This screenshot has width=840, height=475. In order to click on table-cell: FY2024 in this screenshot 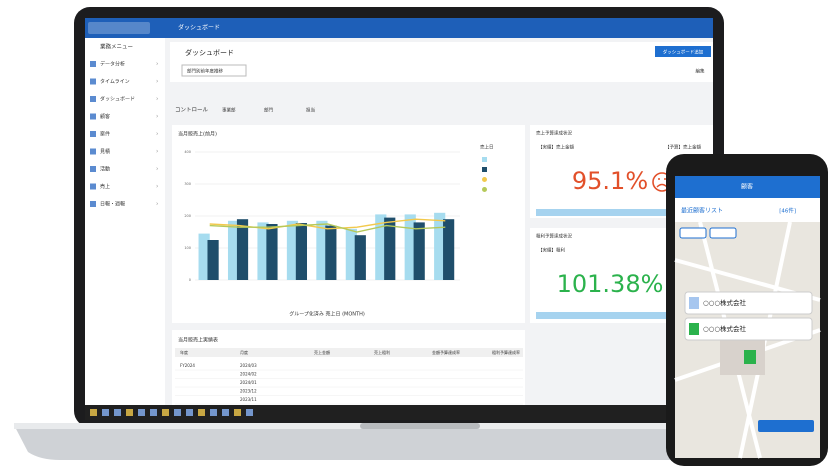, I will do `click(187, 365)`.